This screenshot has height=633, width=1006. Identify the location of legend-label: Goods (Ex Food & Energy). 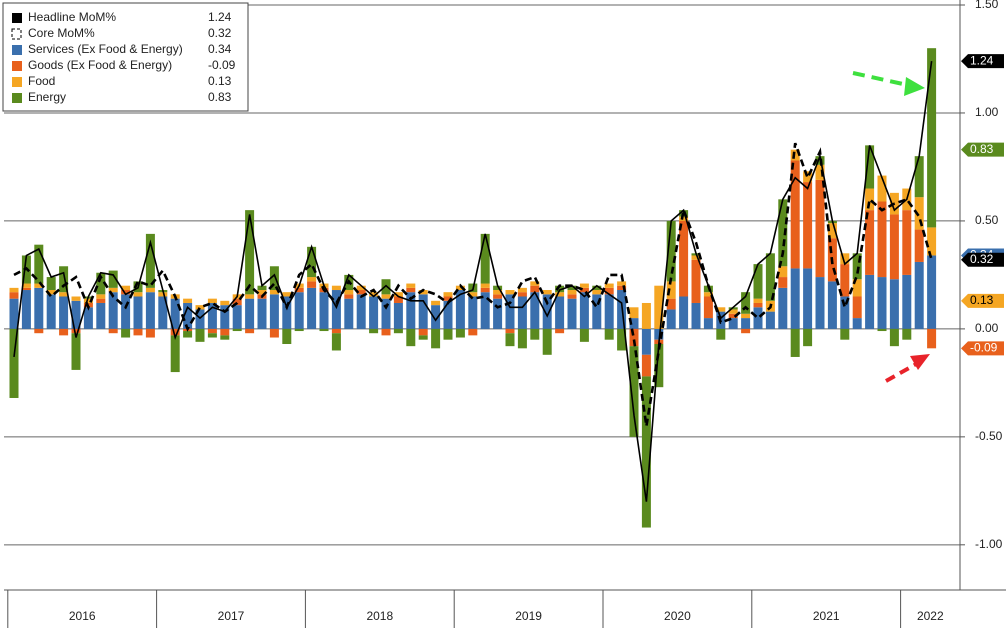
(100, 65).